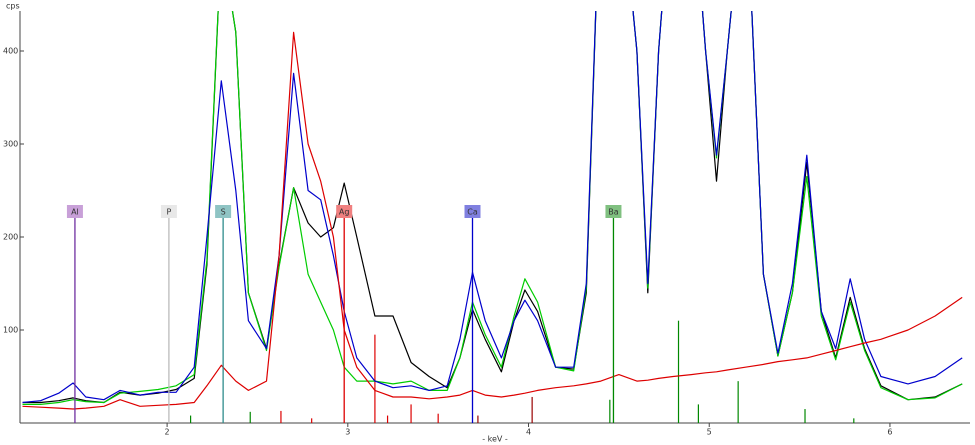 The width and height of the screenshot is (975, 445). What do you see at coordinates (10, 50) in the screenshot?
I see `y-tick-label: 400` at bounding box center [10, 50].